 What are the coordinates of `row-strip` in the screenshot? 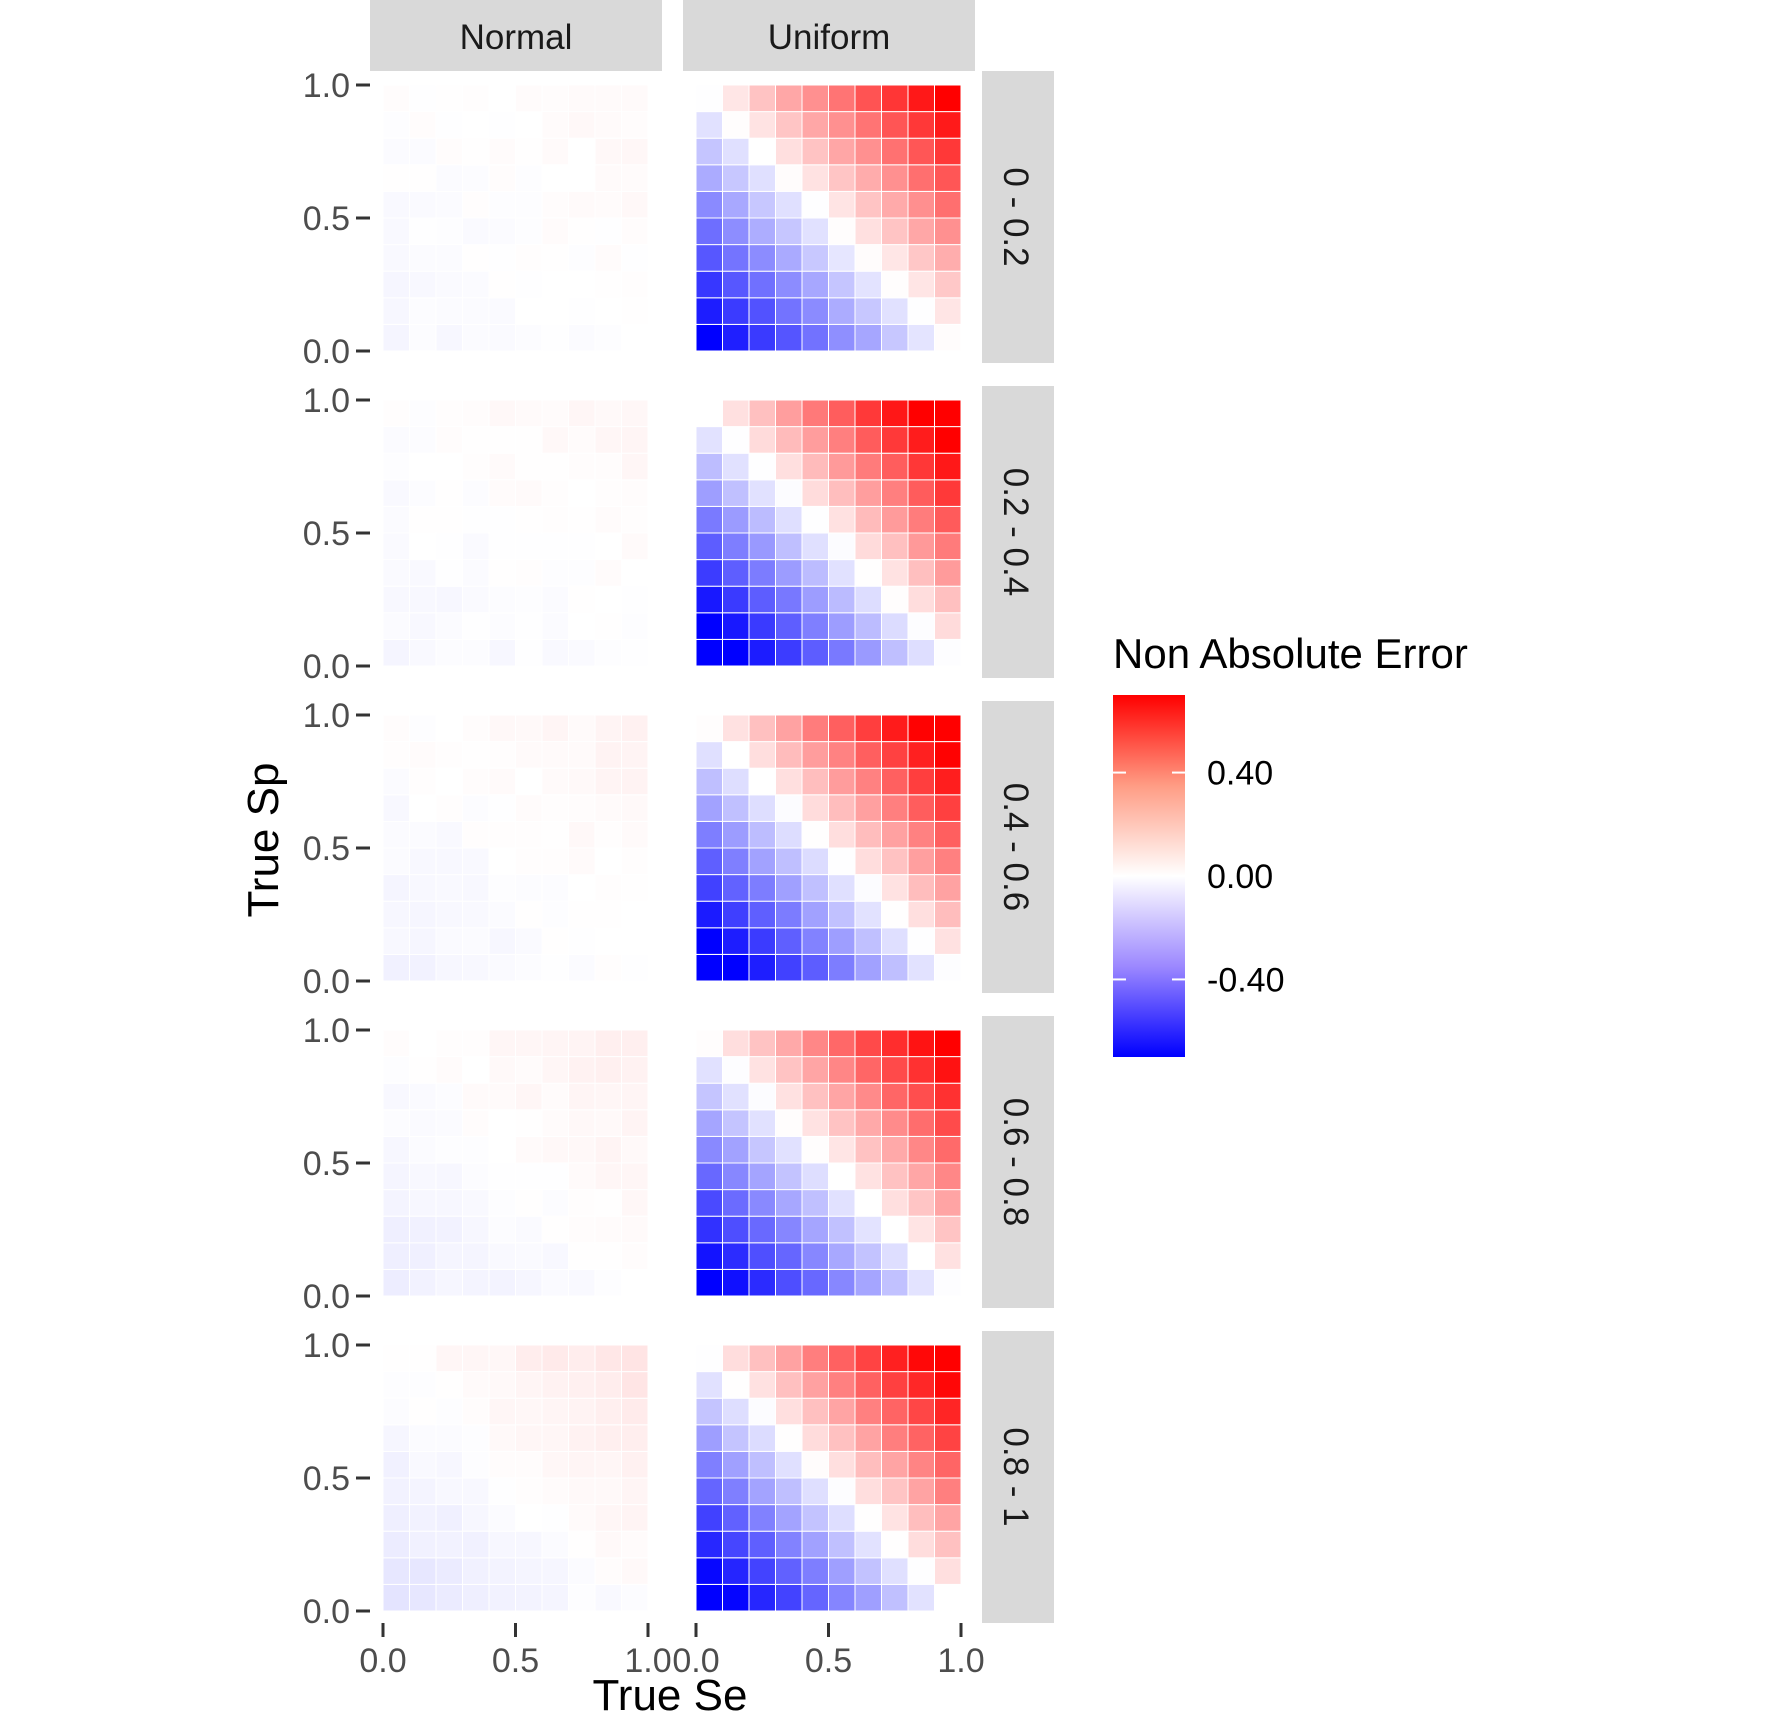 It's located at (1018, 1477).